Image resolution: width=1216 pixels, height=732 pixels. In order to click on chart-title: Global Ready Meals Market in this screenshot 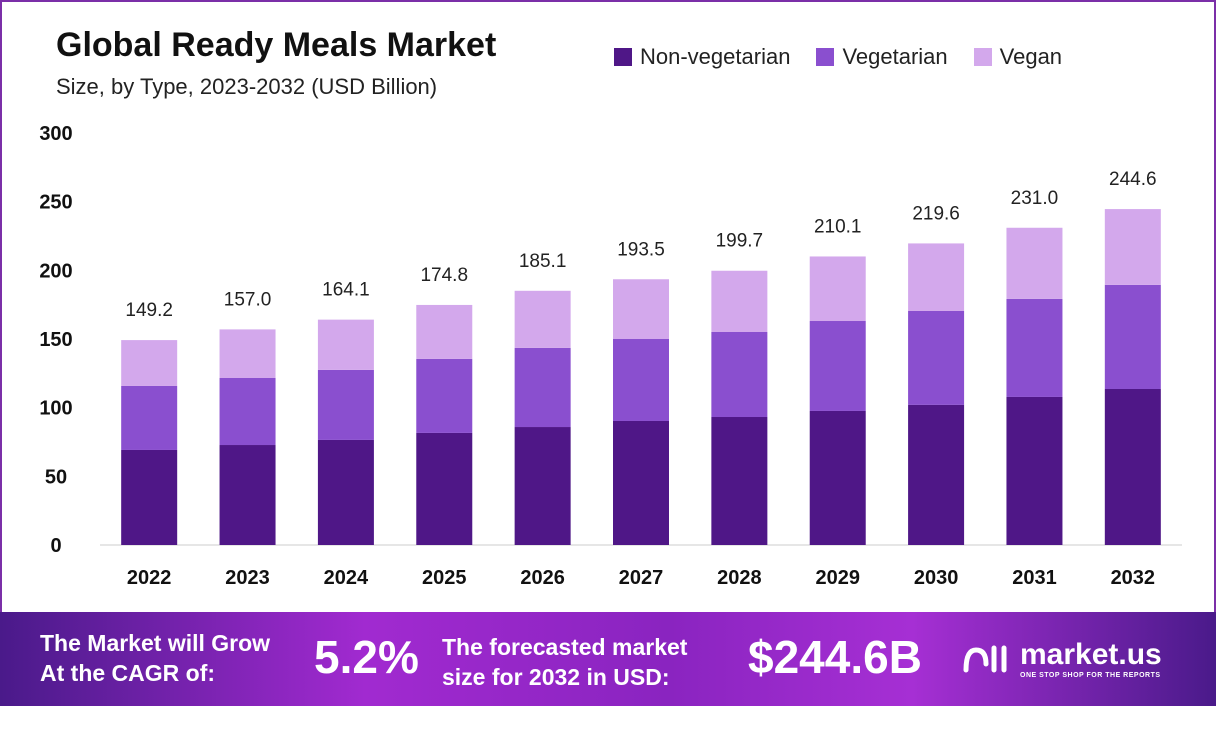, I will do `click(276, 45)`.